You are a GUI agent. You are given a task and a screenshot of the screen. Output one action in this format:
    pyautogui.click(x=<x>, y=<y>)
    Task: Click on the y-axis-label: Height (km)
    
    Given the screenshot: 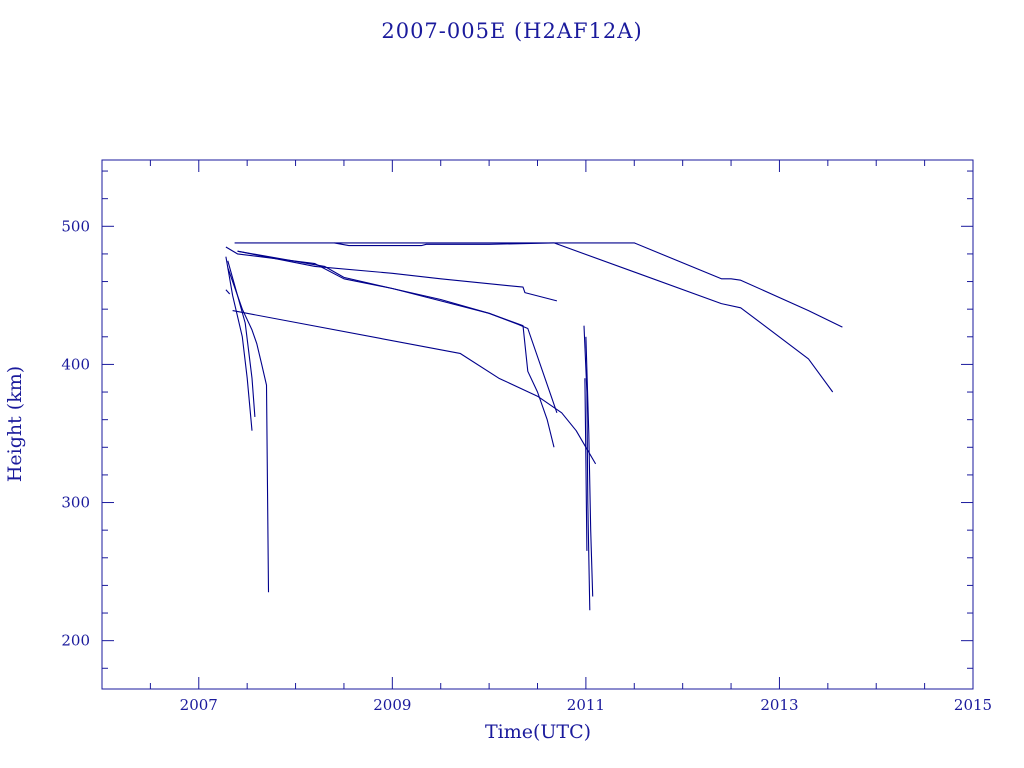 What is the action you would take?
    pyautogui.click(x=15, y=424)
    